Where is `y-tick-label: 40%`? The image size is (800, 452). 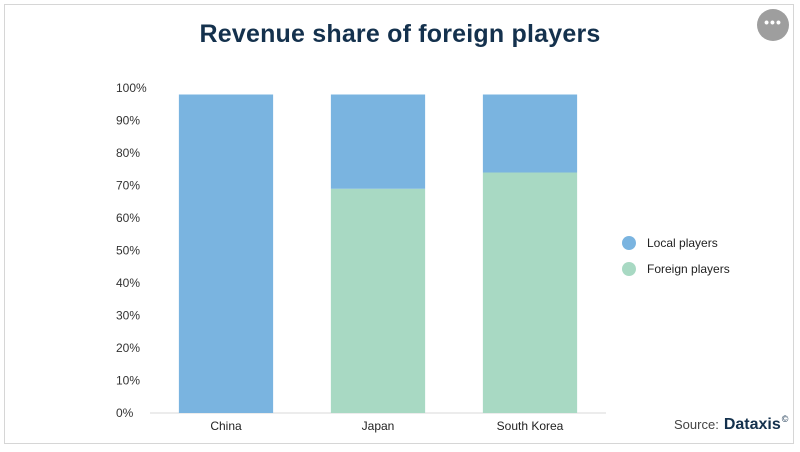
y-tick-label: 40% is located at coordinates (128, 283).